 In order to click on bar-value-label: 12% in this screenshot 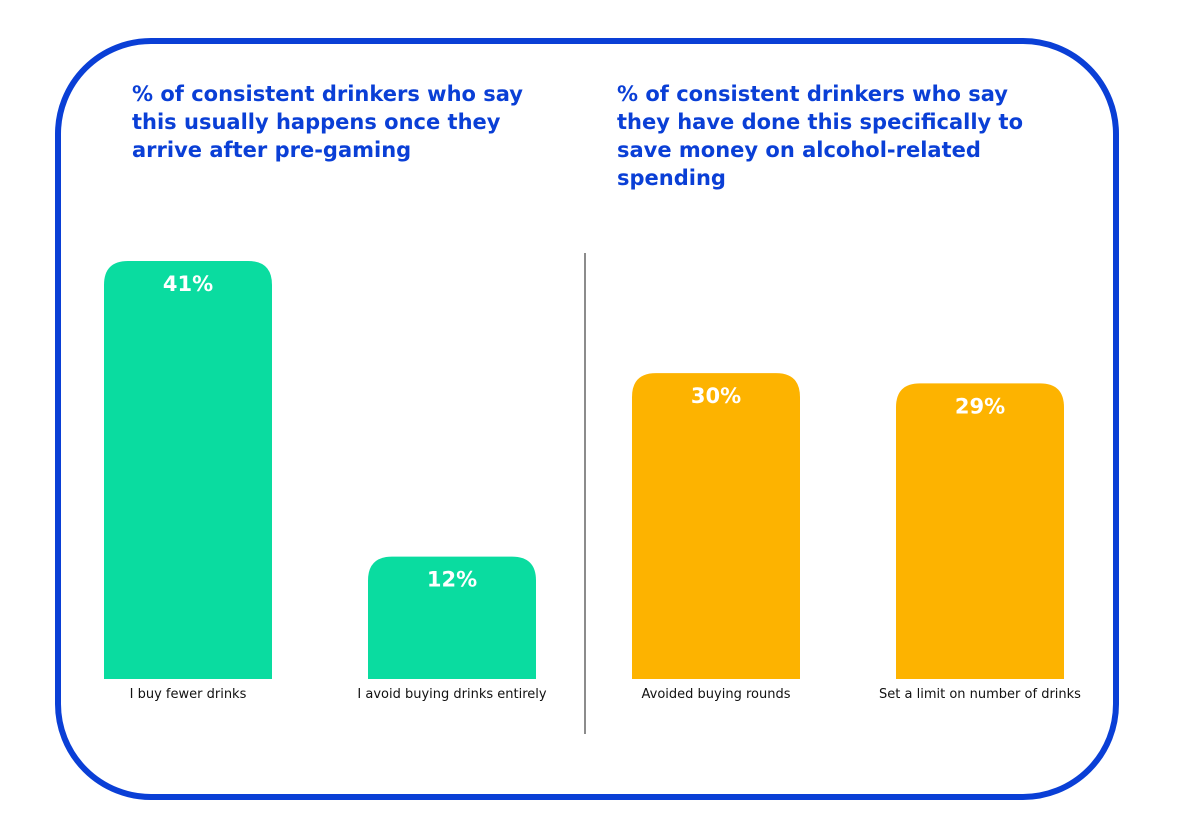, I will do `click(452, 580)`.